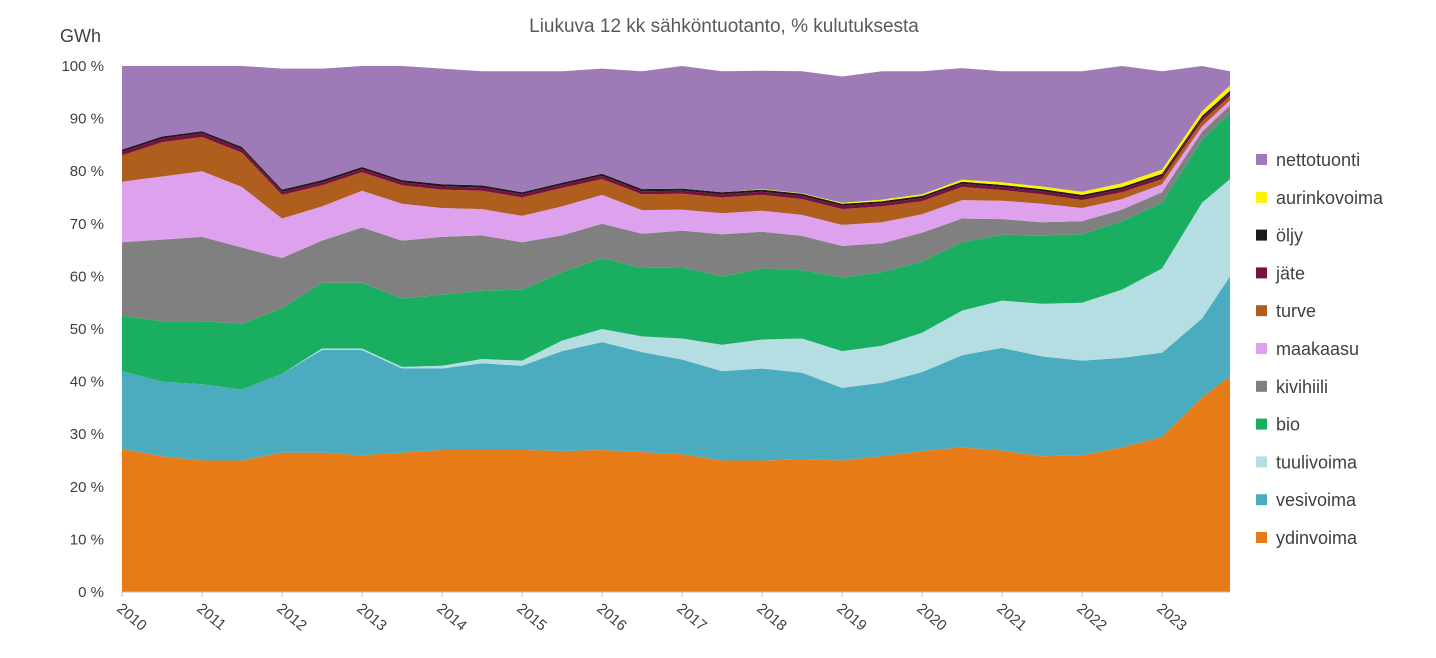  Describe the element at coordinates (1261, 462) in the screenshot. I see `legend-swatch-tuulivoima` at that location.